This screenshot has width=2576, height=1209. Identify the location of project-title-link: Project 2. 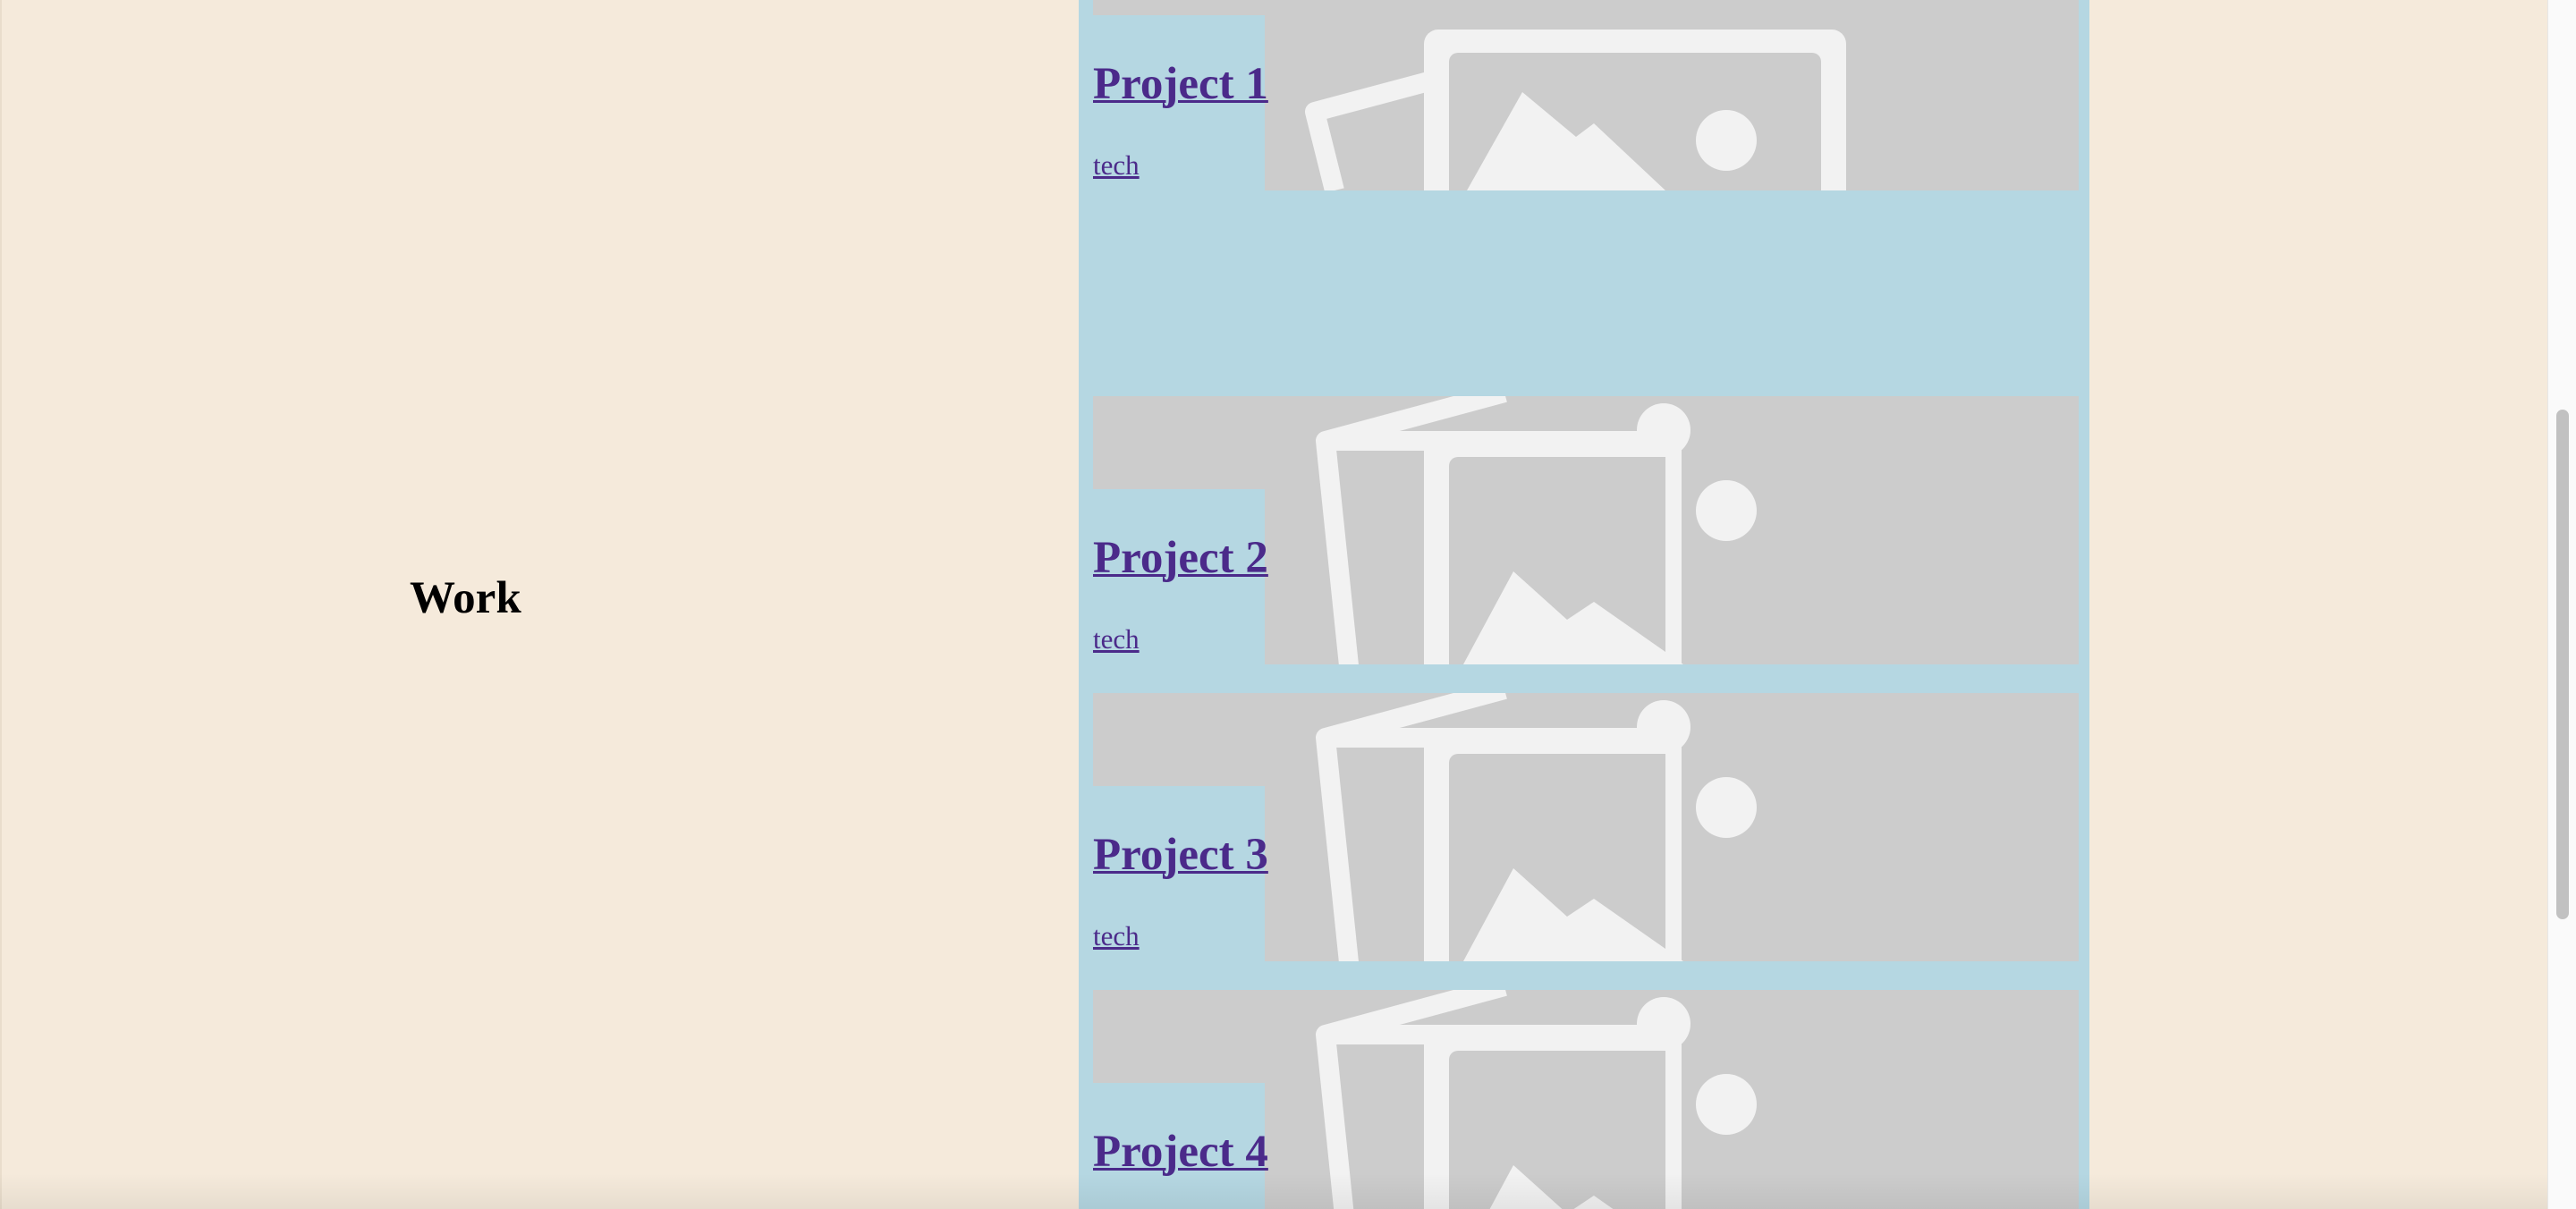
(1180, 558).